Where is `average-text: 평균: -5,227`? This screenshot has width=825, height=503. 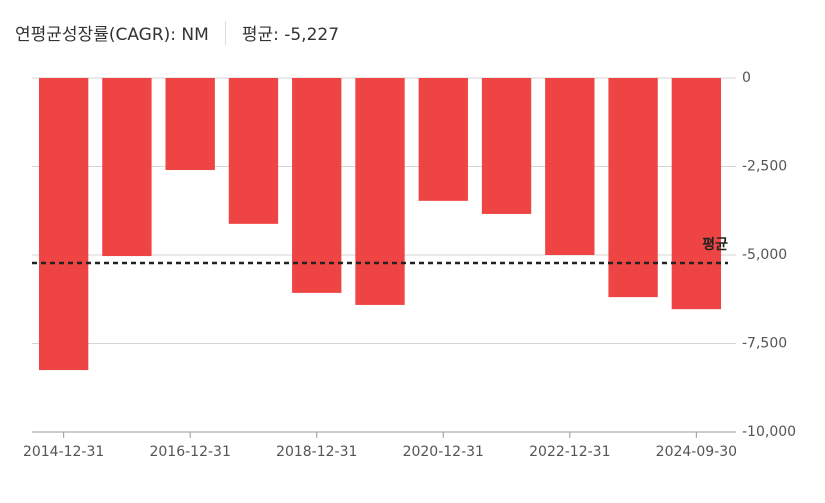 average-text: 평균: -5,227 is located at coordinates (290, 35).